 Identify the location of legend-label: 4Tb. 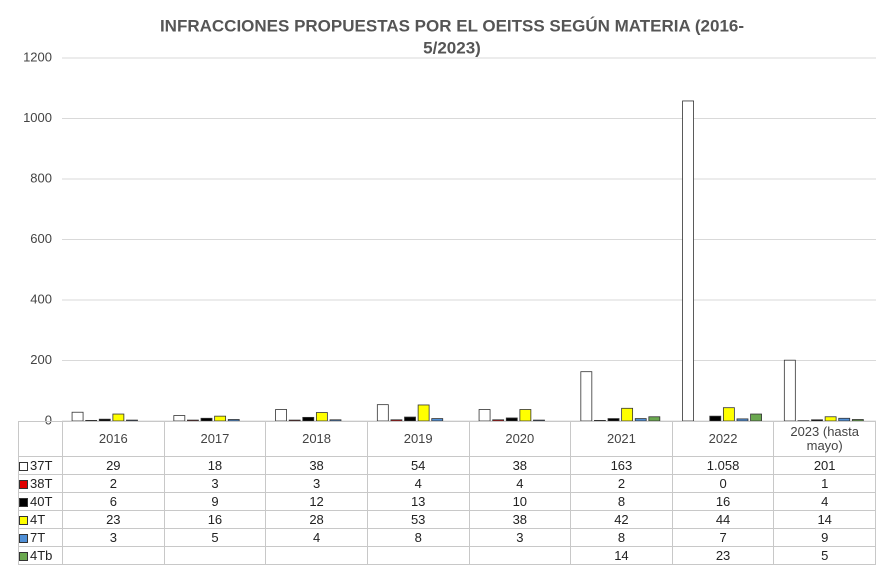
(41, 555).